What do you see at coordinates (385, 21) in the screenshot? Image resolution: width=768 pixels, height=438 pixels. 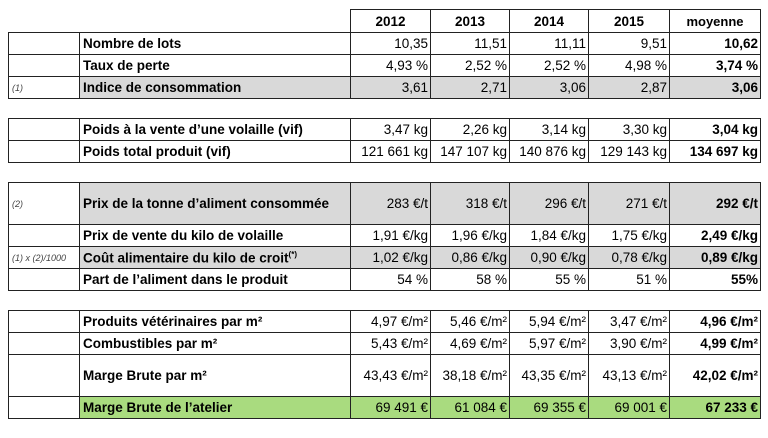 I see `header-row: 2012 2013 2014 2015 moyenne` at bounding box center [385, 21].